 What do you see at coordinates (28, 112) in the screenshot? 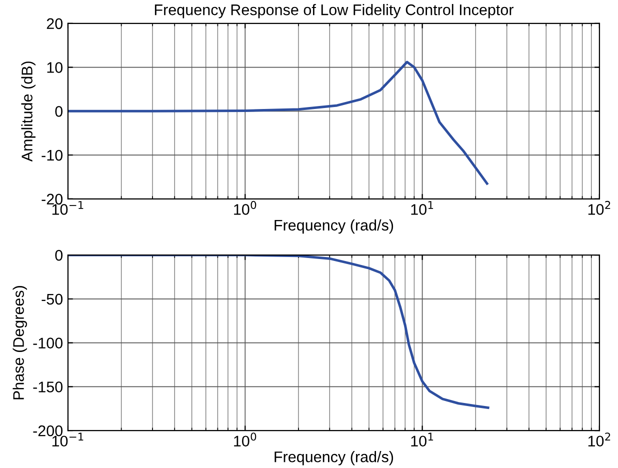
I see `y-axis-title: Amplitude (dB)` at bounding box center [28, 112].